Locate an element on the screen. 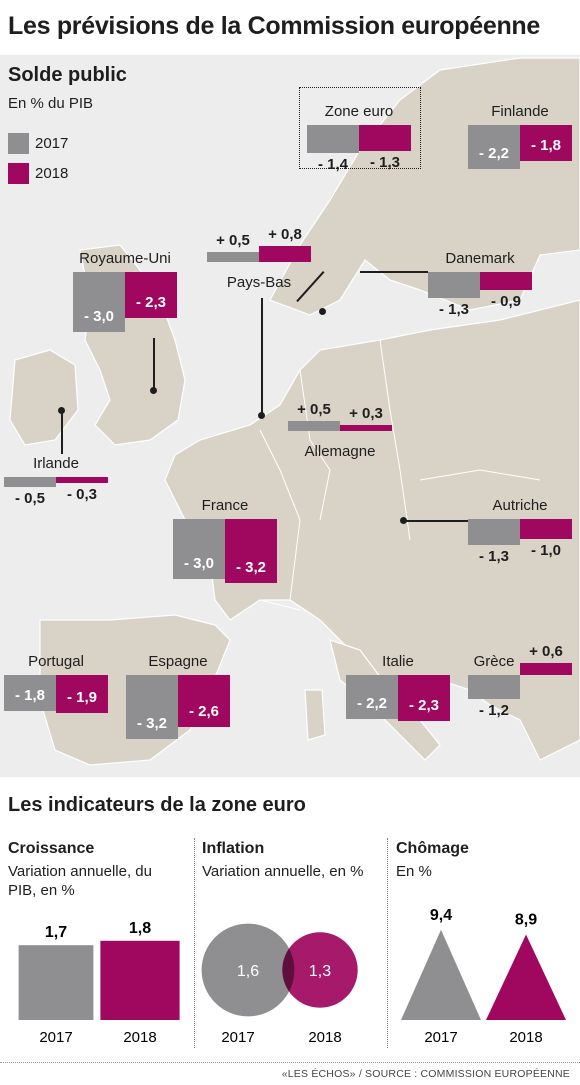 The image size is (580, 1085). country-label-espagne: Espagne is located at coordinates (178, 661).